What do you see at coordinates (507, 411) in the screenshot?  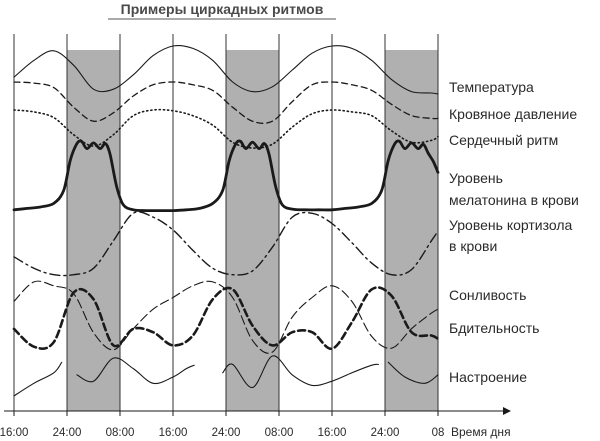 I see `x-axis-arrow` at bounding box center [507, 411].